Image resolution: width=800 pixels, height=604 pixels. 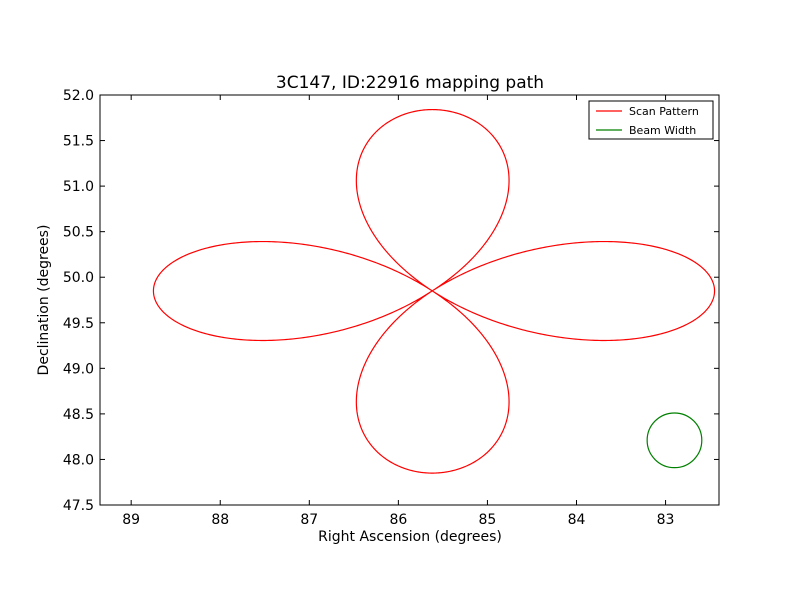 What do you see at coordinates (662, 130) in the screenshot?
I see `legend-label-beam-width: Beam Width` at bounding box center [662, 130].